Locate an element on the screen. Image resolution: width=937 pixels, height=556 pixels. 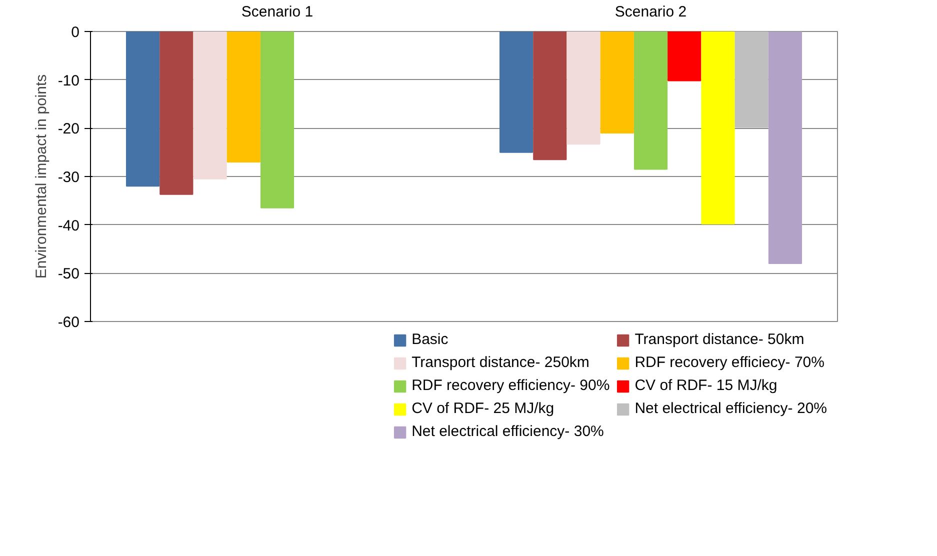
legend-label: CV of RDF- 15 MJ/kg is located at coordinates (706, 385).